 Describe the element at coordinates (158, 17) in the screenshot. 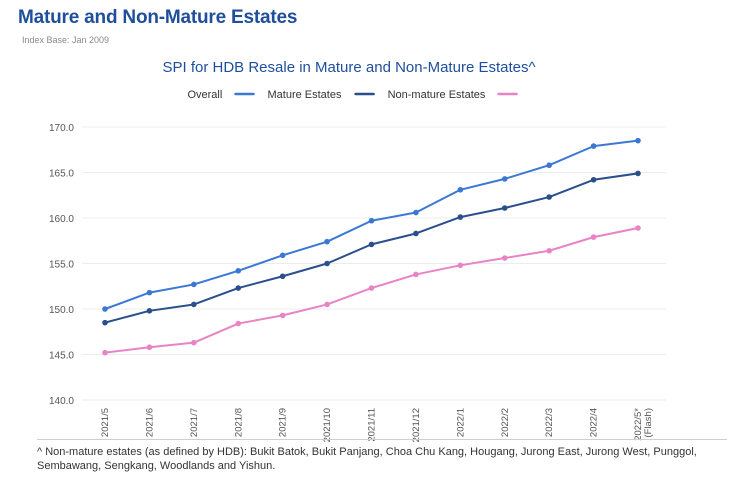

I see `page-title: Mature and Non-Mature Estates` at that location.